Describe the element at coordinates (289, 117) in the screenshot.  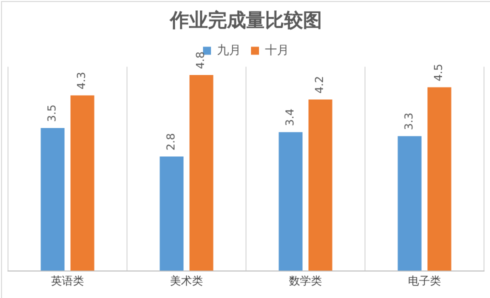
I see `data-label: 3.4` at that location.